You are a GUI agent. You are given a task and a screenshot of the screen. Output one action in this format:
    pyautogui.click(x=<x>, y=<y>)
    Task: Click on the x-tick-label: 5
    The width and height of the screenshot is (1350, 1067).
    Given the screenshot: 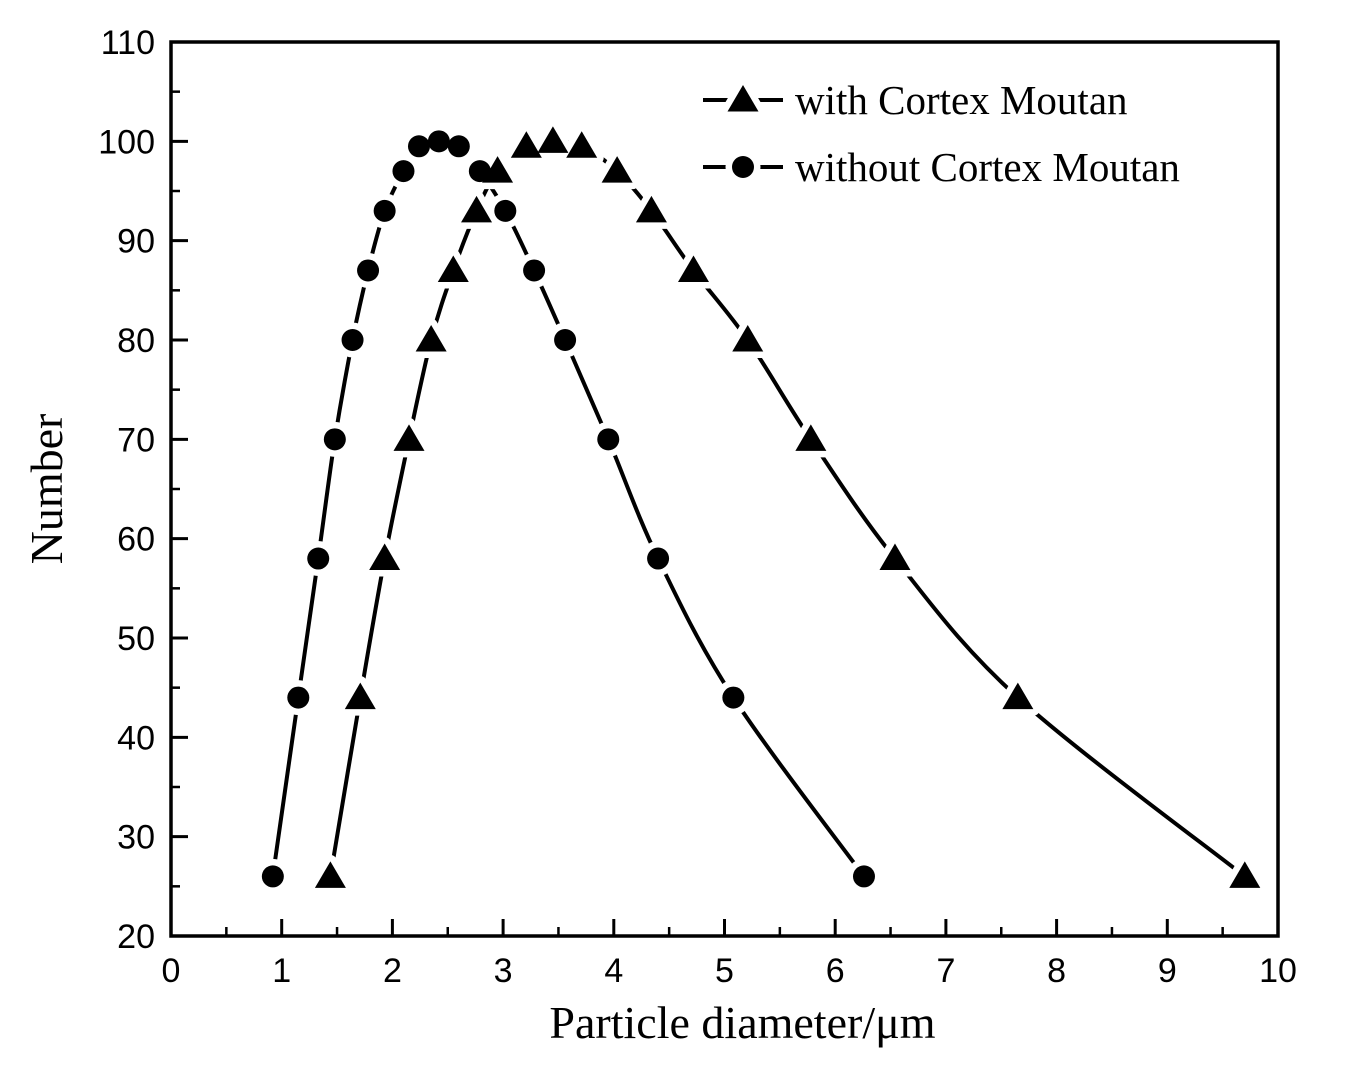 What is the action you would take?
    pyautogui.click(x=724, y=971)
    